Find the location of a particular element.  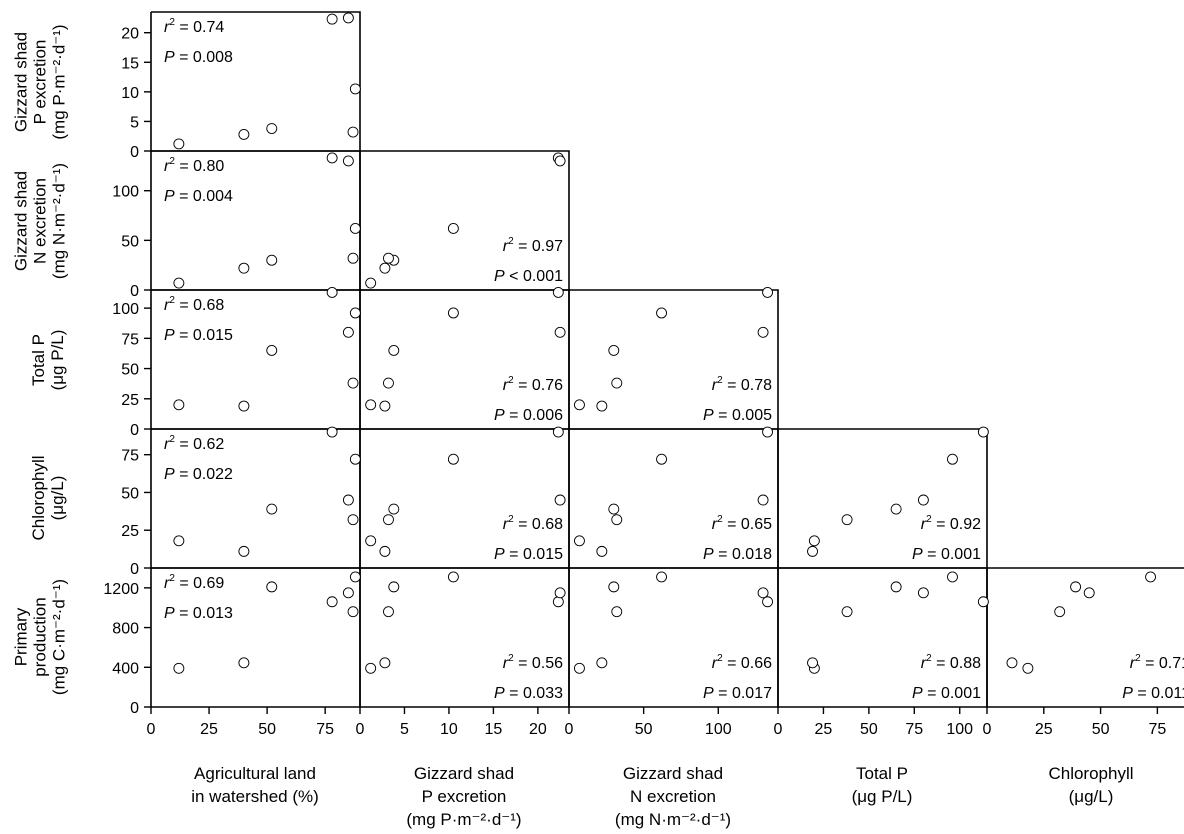

r2-label: r2 = 0.65 is located at coordinates (742, 523).